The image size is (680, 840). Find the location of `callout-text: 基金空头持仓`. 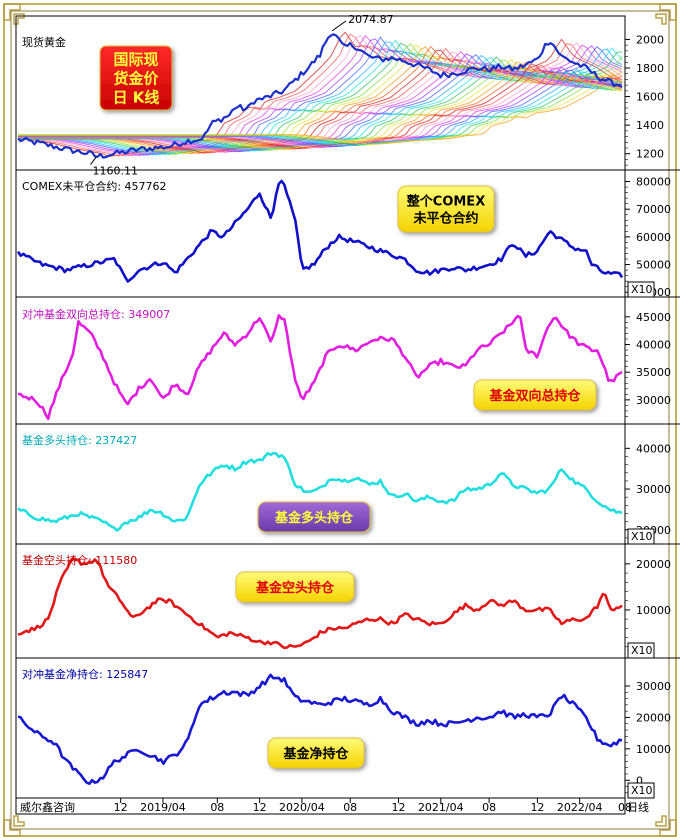

callout-text: 基金空头持仓 is located at coordinates (295, 588).